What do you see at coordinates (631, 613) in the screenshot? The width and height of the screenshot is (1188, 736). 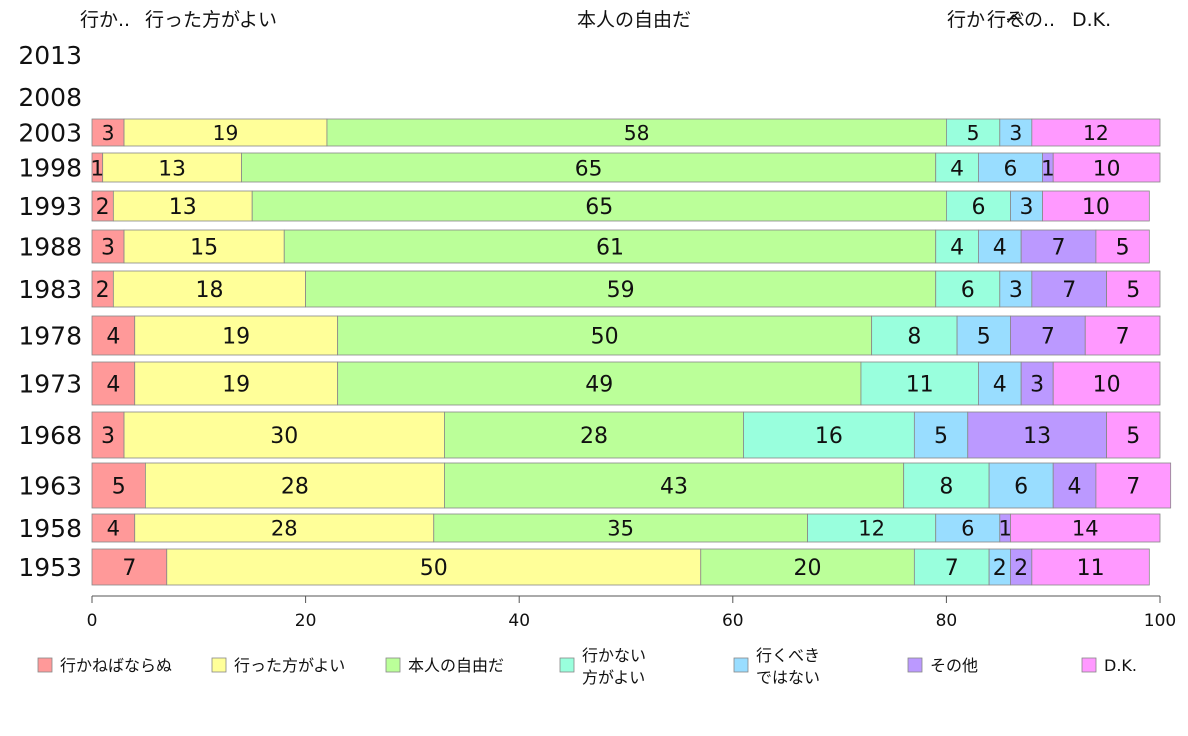 I see `x-axis: 0 20 40 60 80 100` at bounding box center [631, 613].